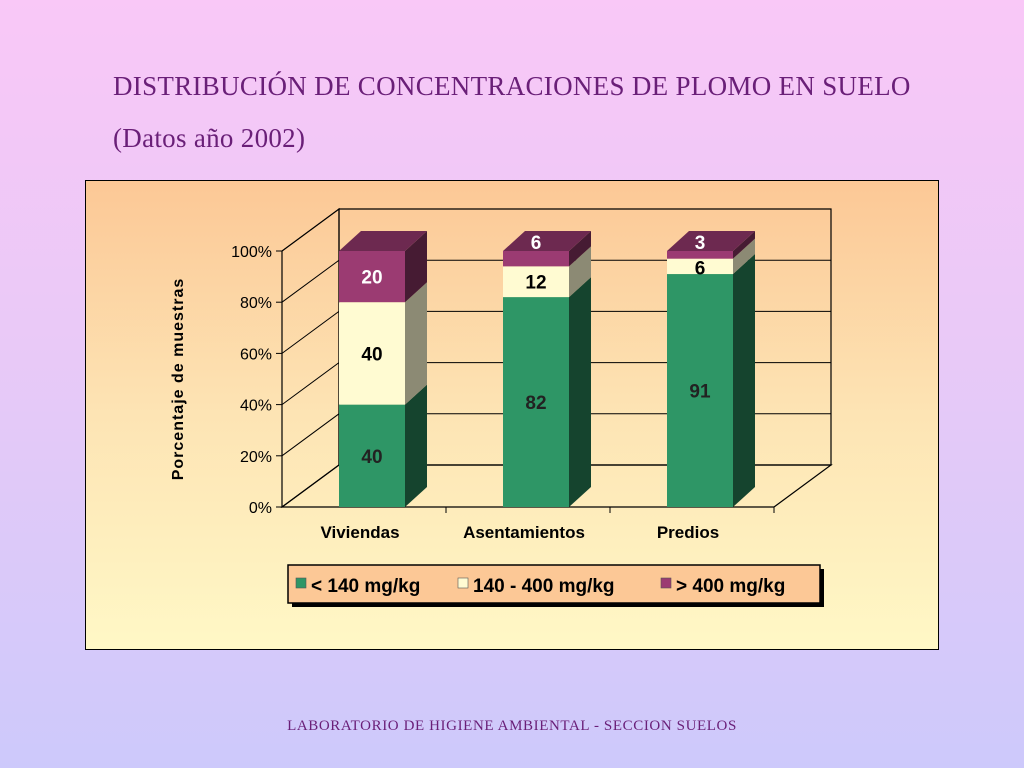 This screenshot has height=768, width=1024. Describe the element at coordinates (359, 532) in the screenshot. I see `category-label: Viviendas` at that location.